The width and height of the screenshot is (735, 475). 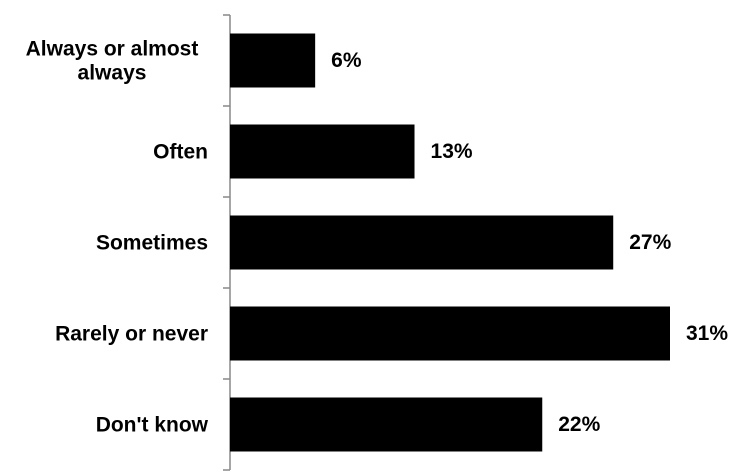 I want to click on category-label-line: always, so click(x=112, y=72).